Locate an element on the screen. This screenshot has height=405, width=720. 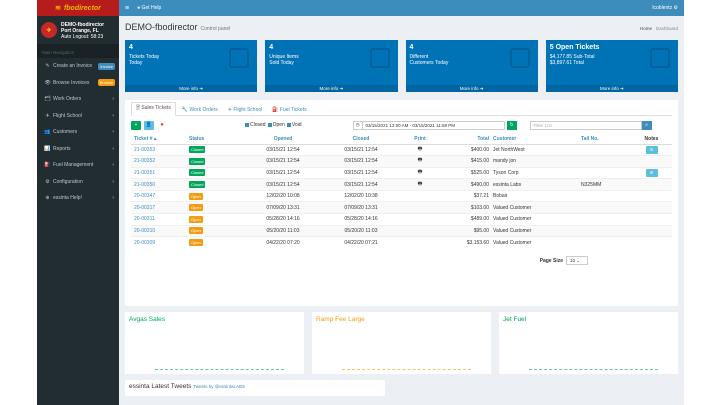
tab-sales-tickets: 🗎 Sales Tickets is located at coordinates (153, 109).